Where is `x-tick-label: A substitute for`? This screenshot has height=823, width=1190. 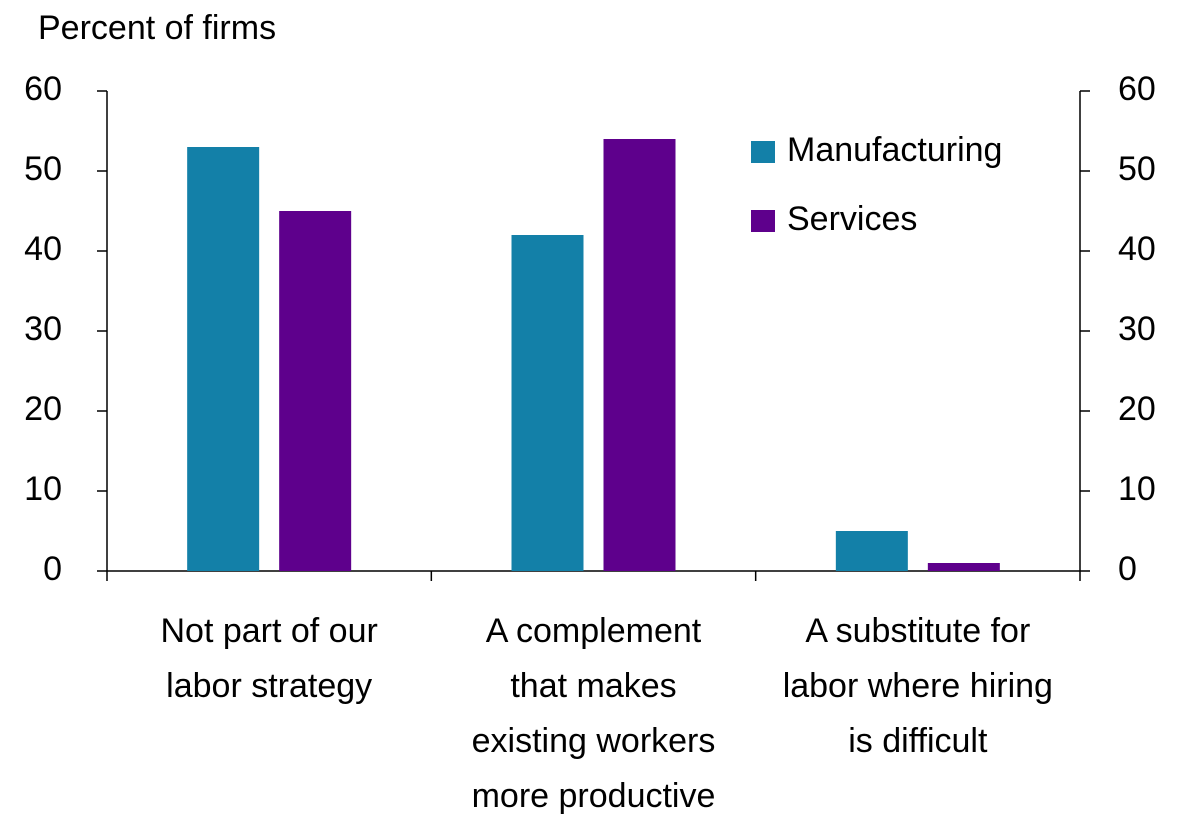
x-tick-label: A substitute for is located at coordinates (917, 631).